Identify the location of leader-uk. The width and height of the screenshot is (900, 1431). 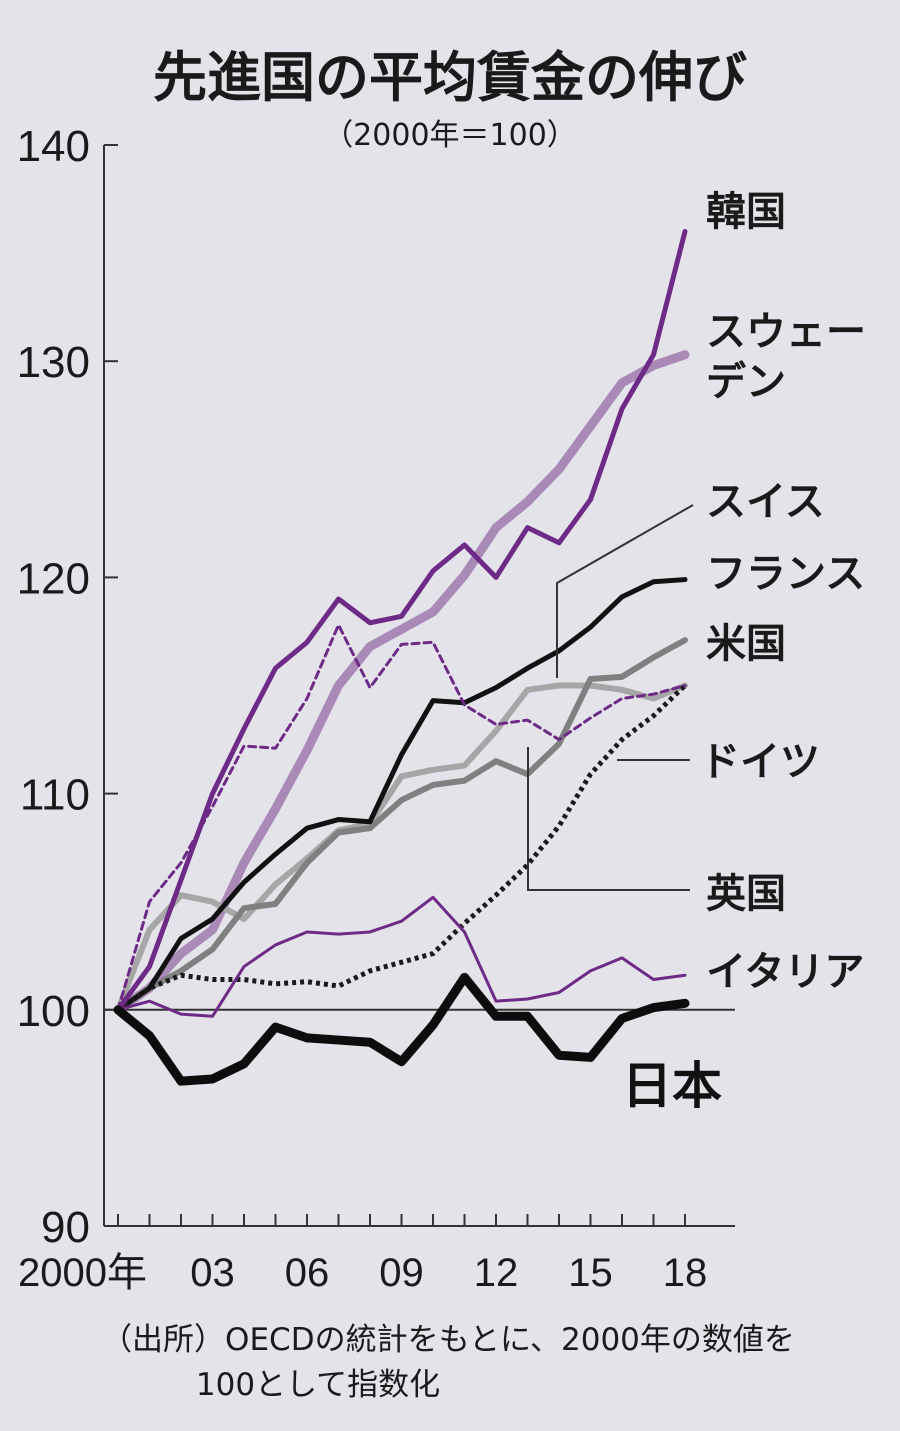
(608, 819).